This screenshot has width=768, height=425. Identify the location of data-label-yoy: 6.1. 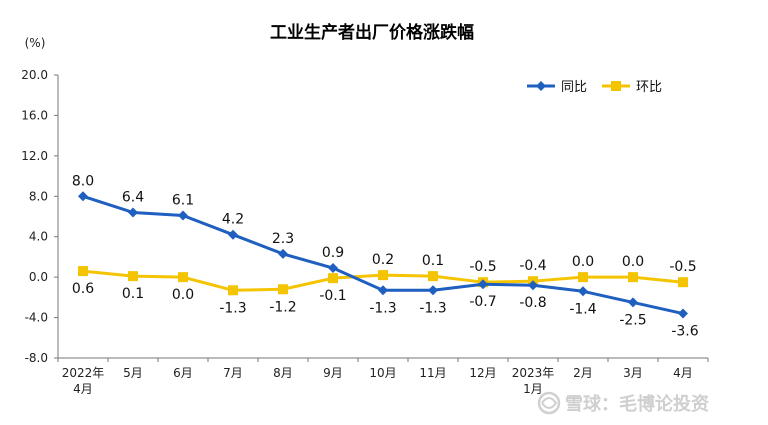
(183, 200).